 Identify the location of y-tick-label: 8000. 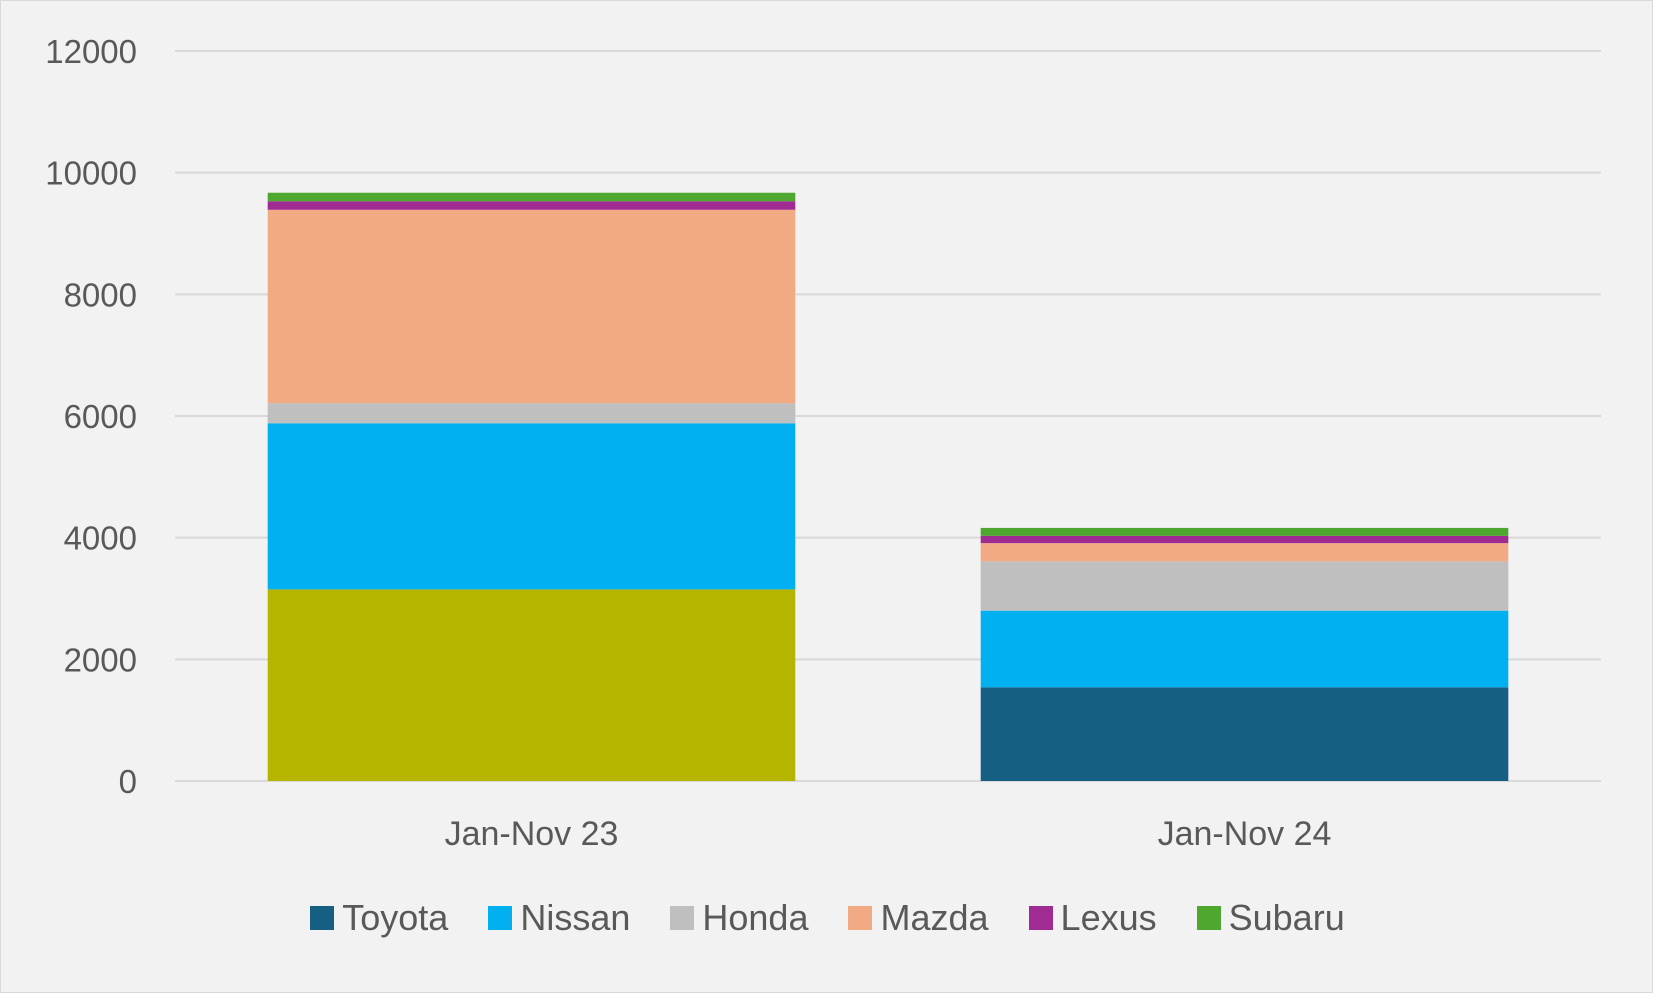
(100, 294).